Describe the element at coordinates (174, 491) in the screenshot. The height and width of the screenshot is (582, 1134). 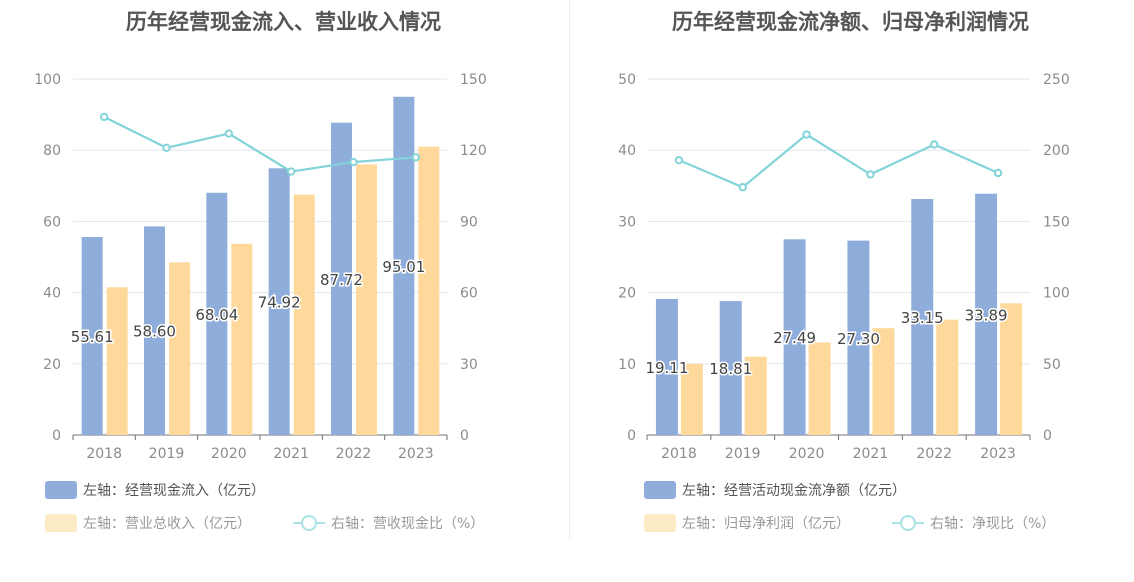
I see `legend-label: 左轴：经营现金流入（亿元）` at that location.